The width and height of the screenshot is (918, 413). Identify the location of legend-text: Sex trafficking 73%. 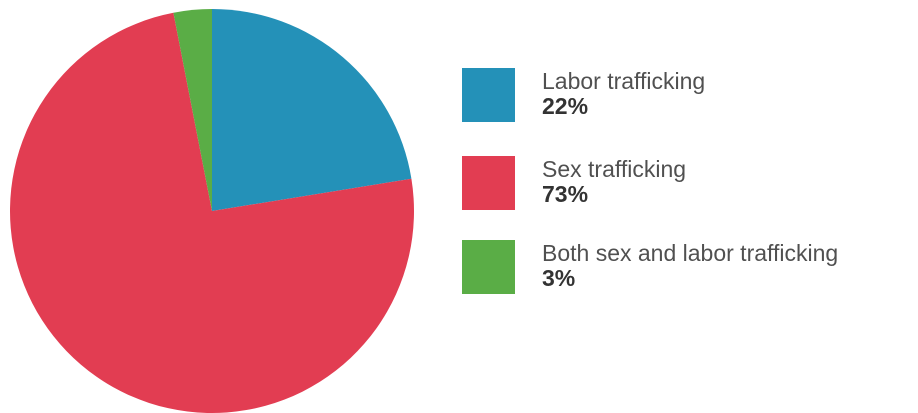
(614, 181).